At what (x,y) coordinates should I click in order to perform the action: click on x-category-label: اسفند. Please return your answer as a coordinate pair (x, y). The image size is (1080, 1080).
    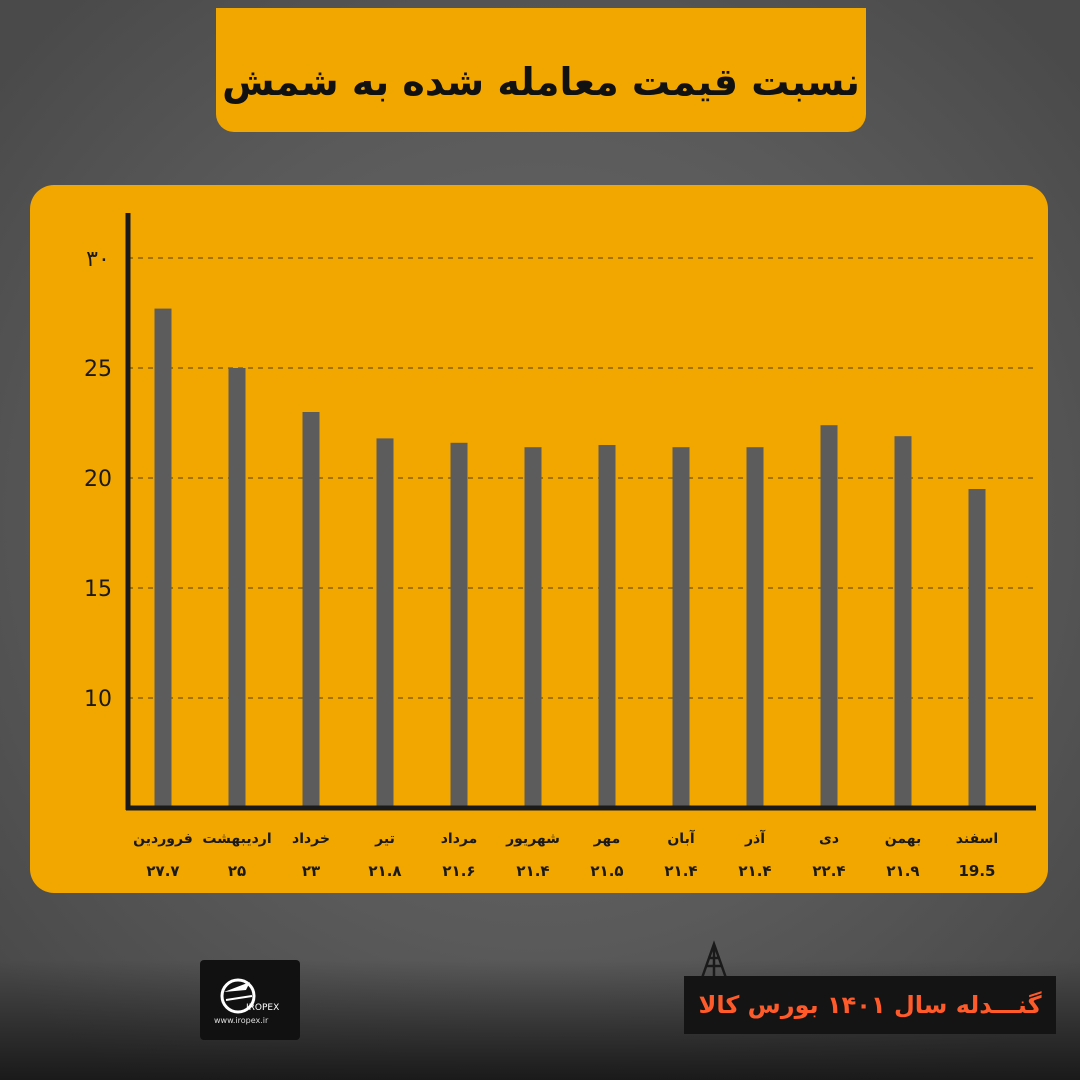
    Looking at the image, I should click on (977, 839).